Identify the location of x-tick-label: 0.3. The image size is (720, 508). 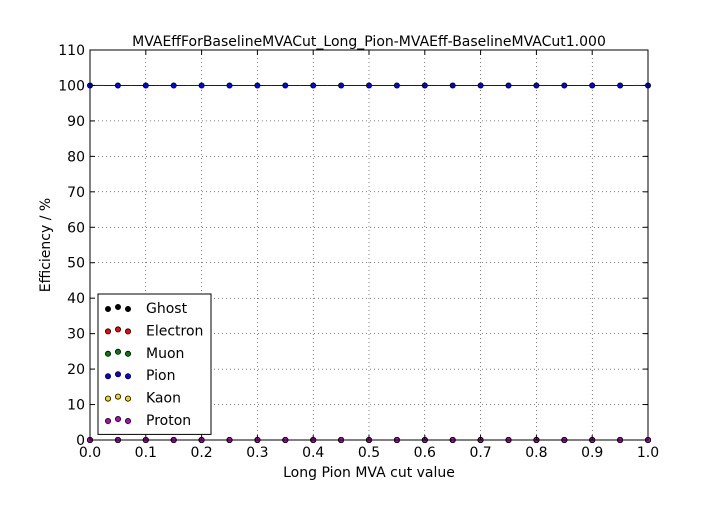
(257, 453).